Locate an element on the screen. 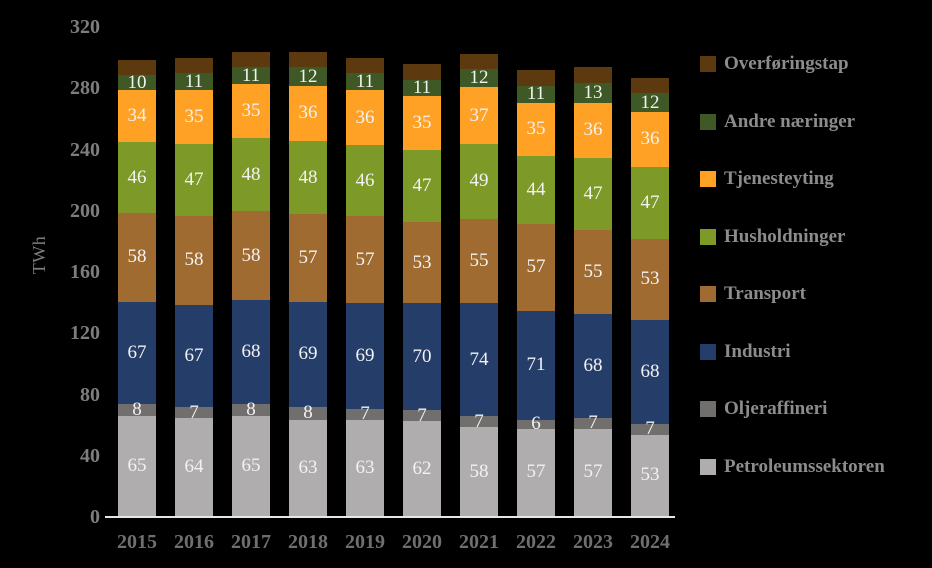 This screenshot has height=568, width=932. data-label-andre-n-ringer-2021: 12 is located at coordinates (479, 78).